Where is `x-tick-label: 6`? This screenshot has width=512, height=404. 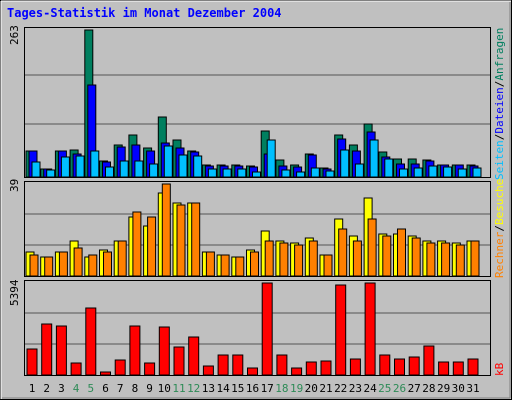
x-tick-label: 6 is located at coordinates (105, 388).